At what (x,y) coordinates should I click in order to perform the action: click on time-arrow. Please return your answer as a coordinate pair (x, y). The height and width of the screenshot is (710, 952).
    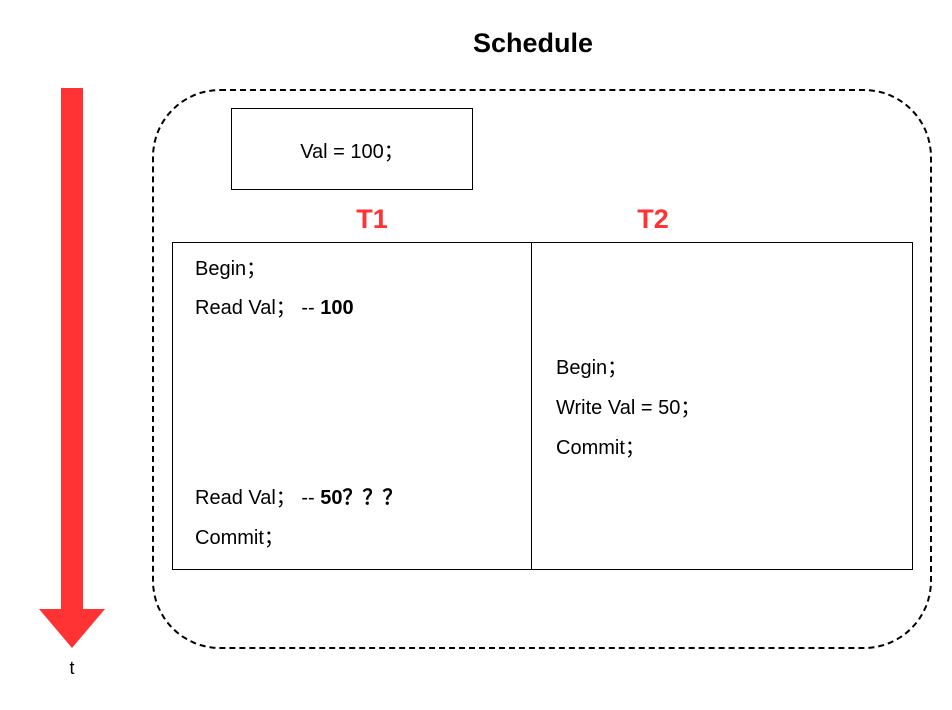
    Looking at the image, I should click on (72, 368).